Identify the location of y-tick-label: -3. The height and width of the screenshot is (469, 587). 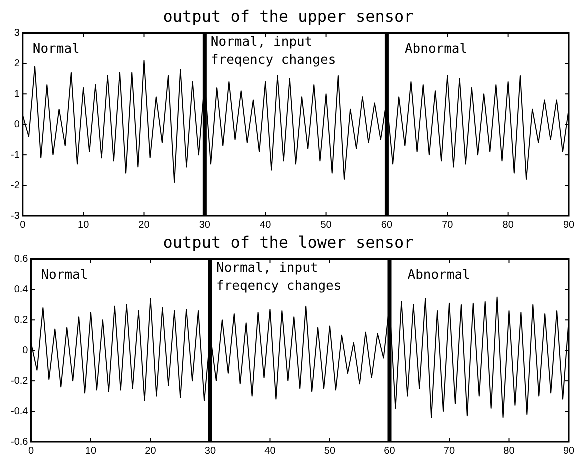
(15, 216).